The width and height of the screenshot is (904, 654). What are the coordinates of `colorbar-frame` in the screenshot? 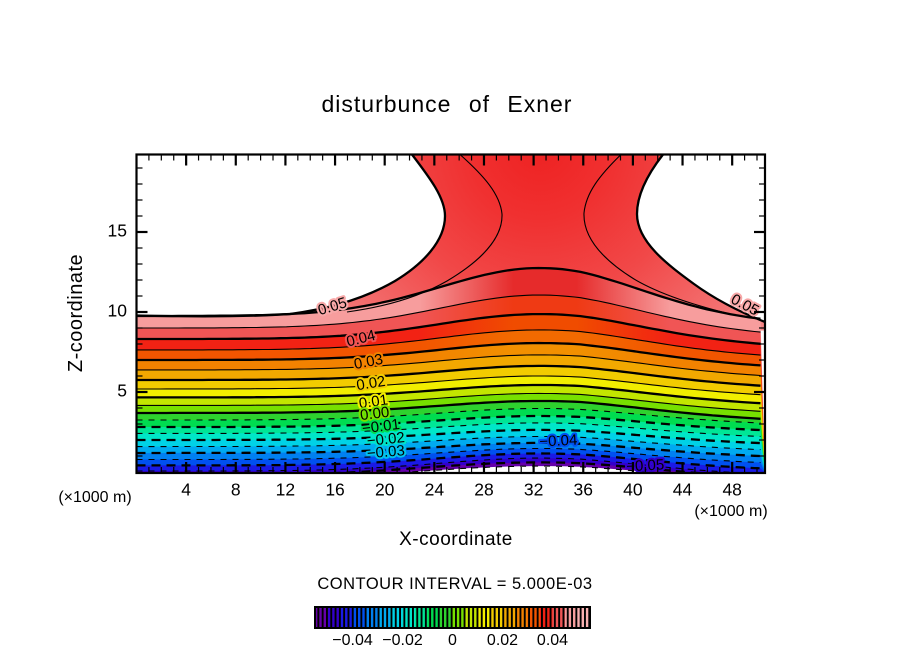 It's located at (452, 617).